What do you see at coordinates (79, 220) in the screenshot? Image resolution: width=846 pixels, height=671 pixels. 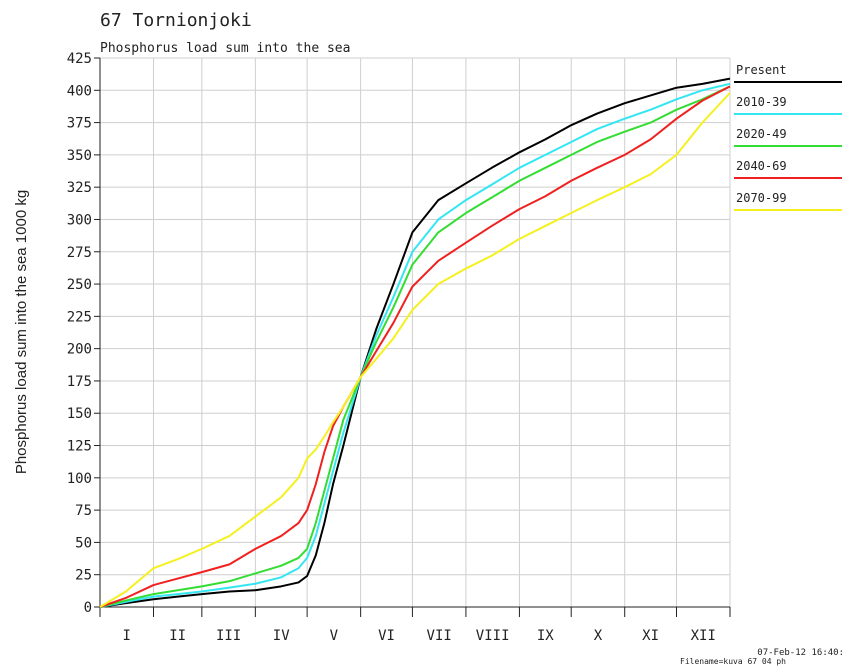 I see `y-tick-label: 300` at bounding box center [79, 220].